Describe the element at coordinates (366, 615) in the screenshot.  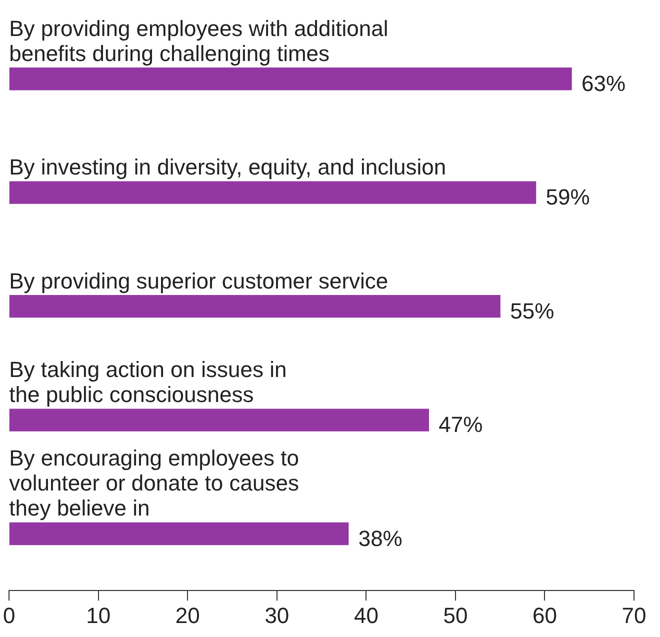
I see `x-tick-label: 40` at that location.